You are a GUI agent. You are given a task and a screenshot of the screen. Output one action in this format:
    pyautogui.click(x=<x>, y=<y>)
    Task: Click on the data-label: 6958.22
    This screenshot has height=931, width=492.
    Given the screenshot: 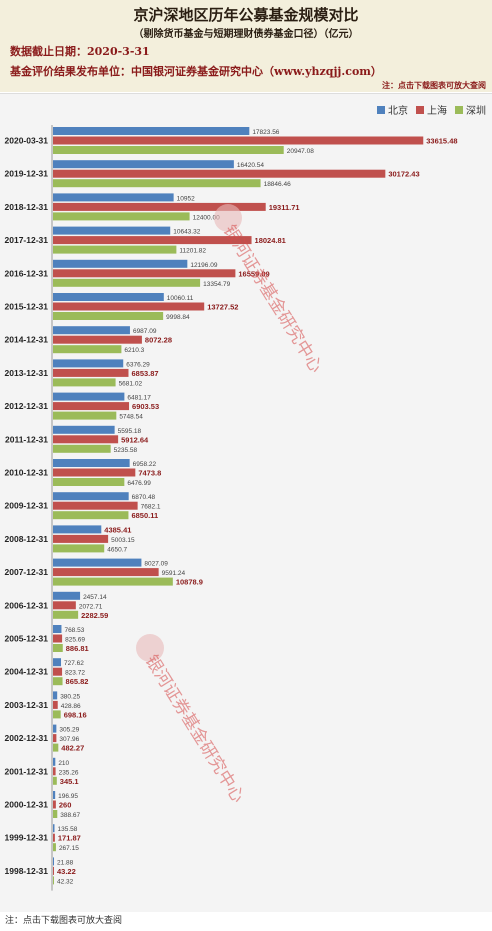 What is the action you would take?
    pyautogui.click(x=145, y=464)
    